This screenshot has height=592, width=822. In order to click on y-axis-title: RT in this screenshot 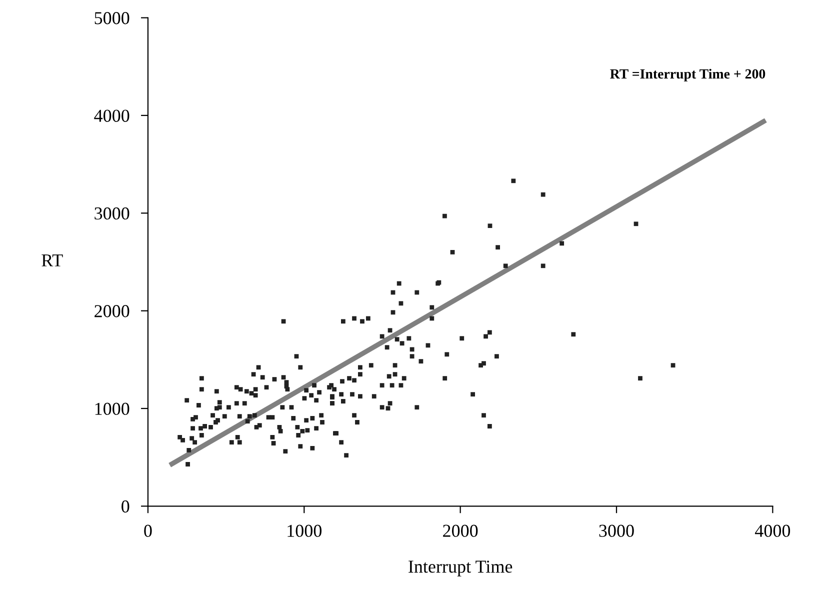, I will do `click(52, 260)`.